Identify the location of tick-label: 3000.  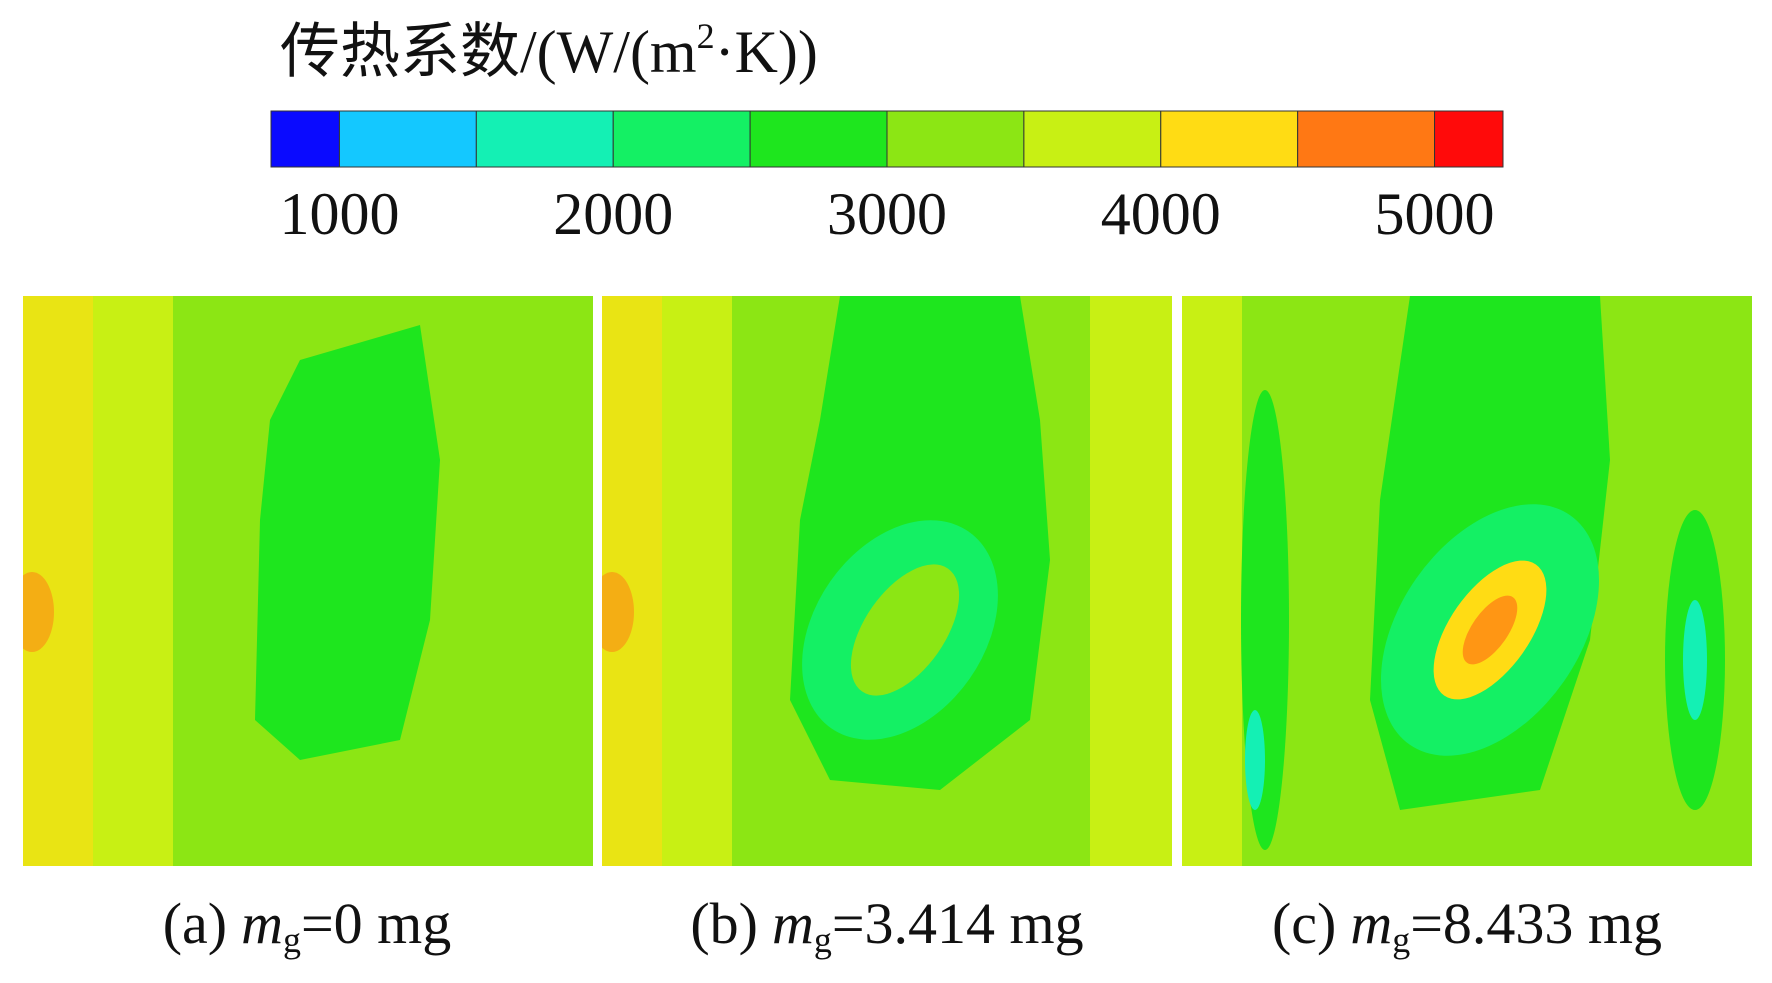
(887, 214).